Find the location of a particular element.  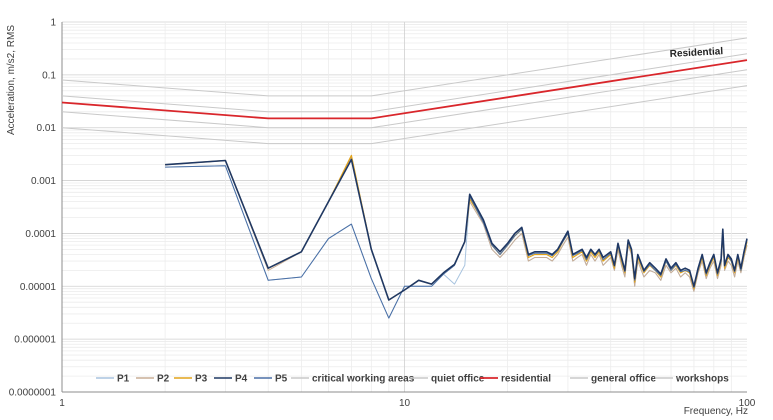

x-tick-label: 10 is located at coordinates (405, 403).